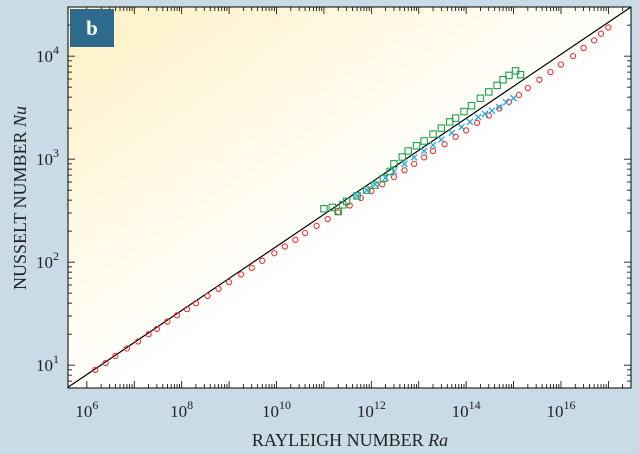 Image resolution: width=639 pixels, height=454 pixels. I want to click on x-tick-label: 10⁶, so click(86, 409).